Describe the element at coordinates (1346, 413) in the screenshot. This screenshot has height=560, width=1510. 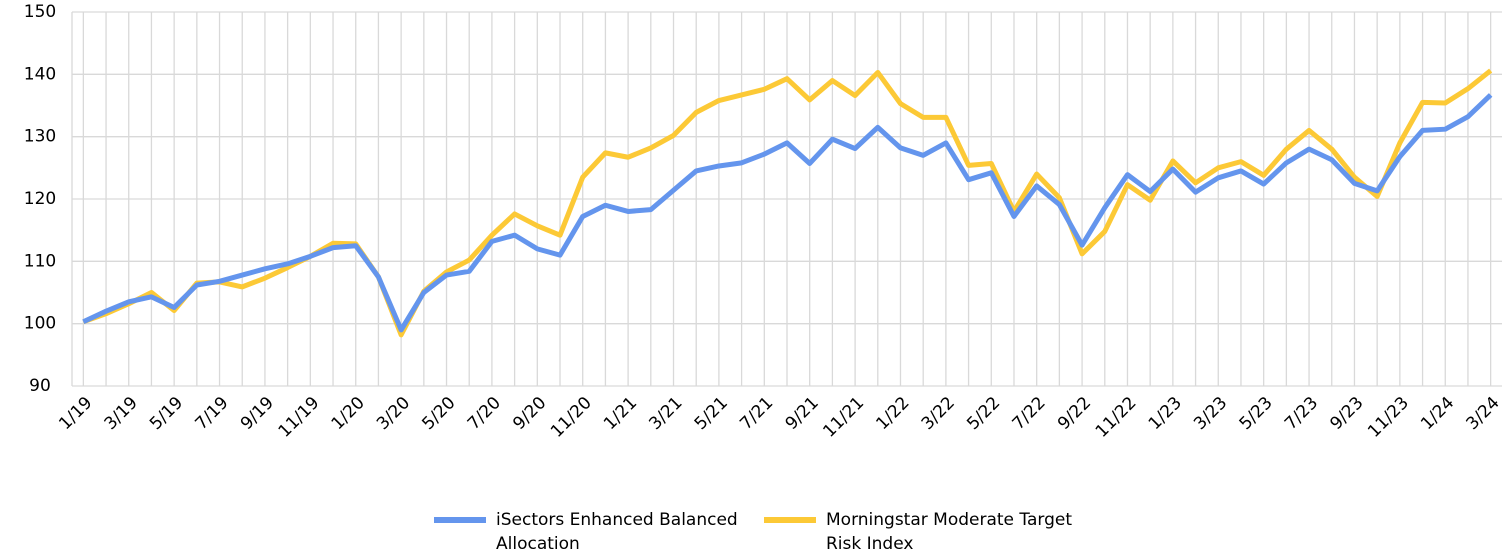
I see `x-tick-label: 9/23` at that location.